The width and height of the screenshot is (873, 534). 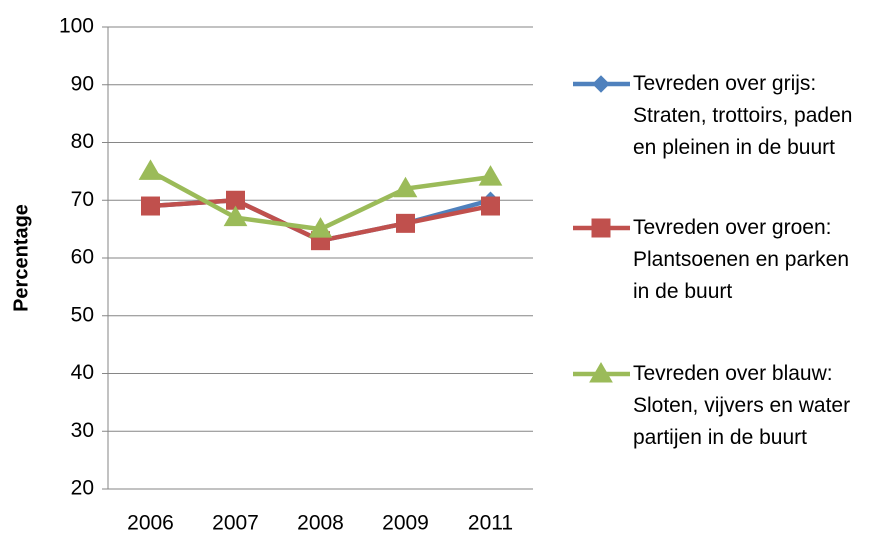 I want to click on y-tick-label: 100, so click(x=76, y=26).